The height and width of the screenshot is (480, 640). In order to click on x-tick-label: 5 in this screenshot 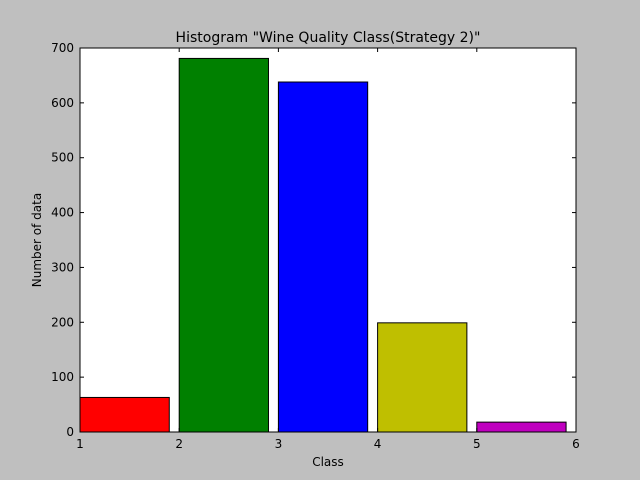, I will do `click(477, 444)`.